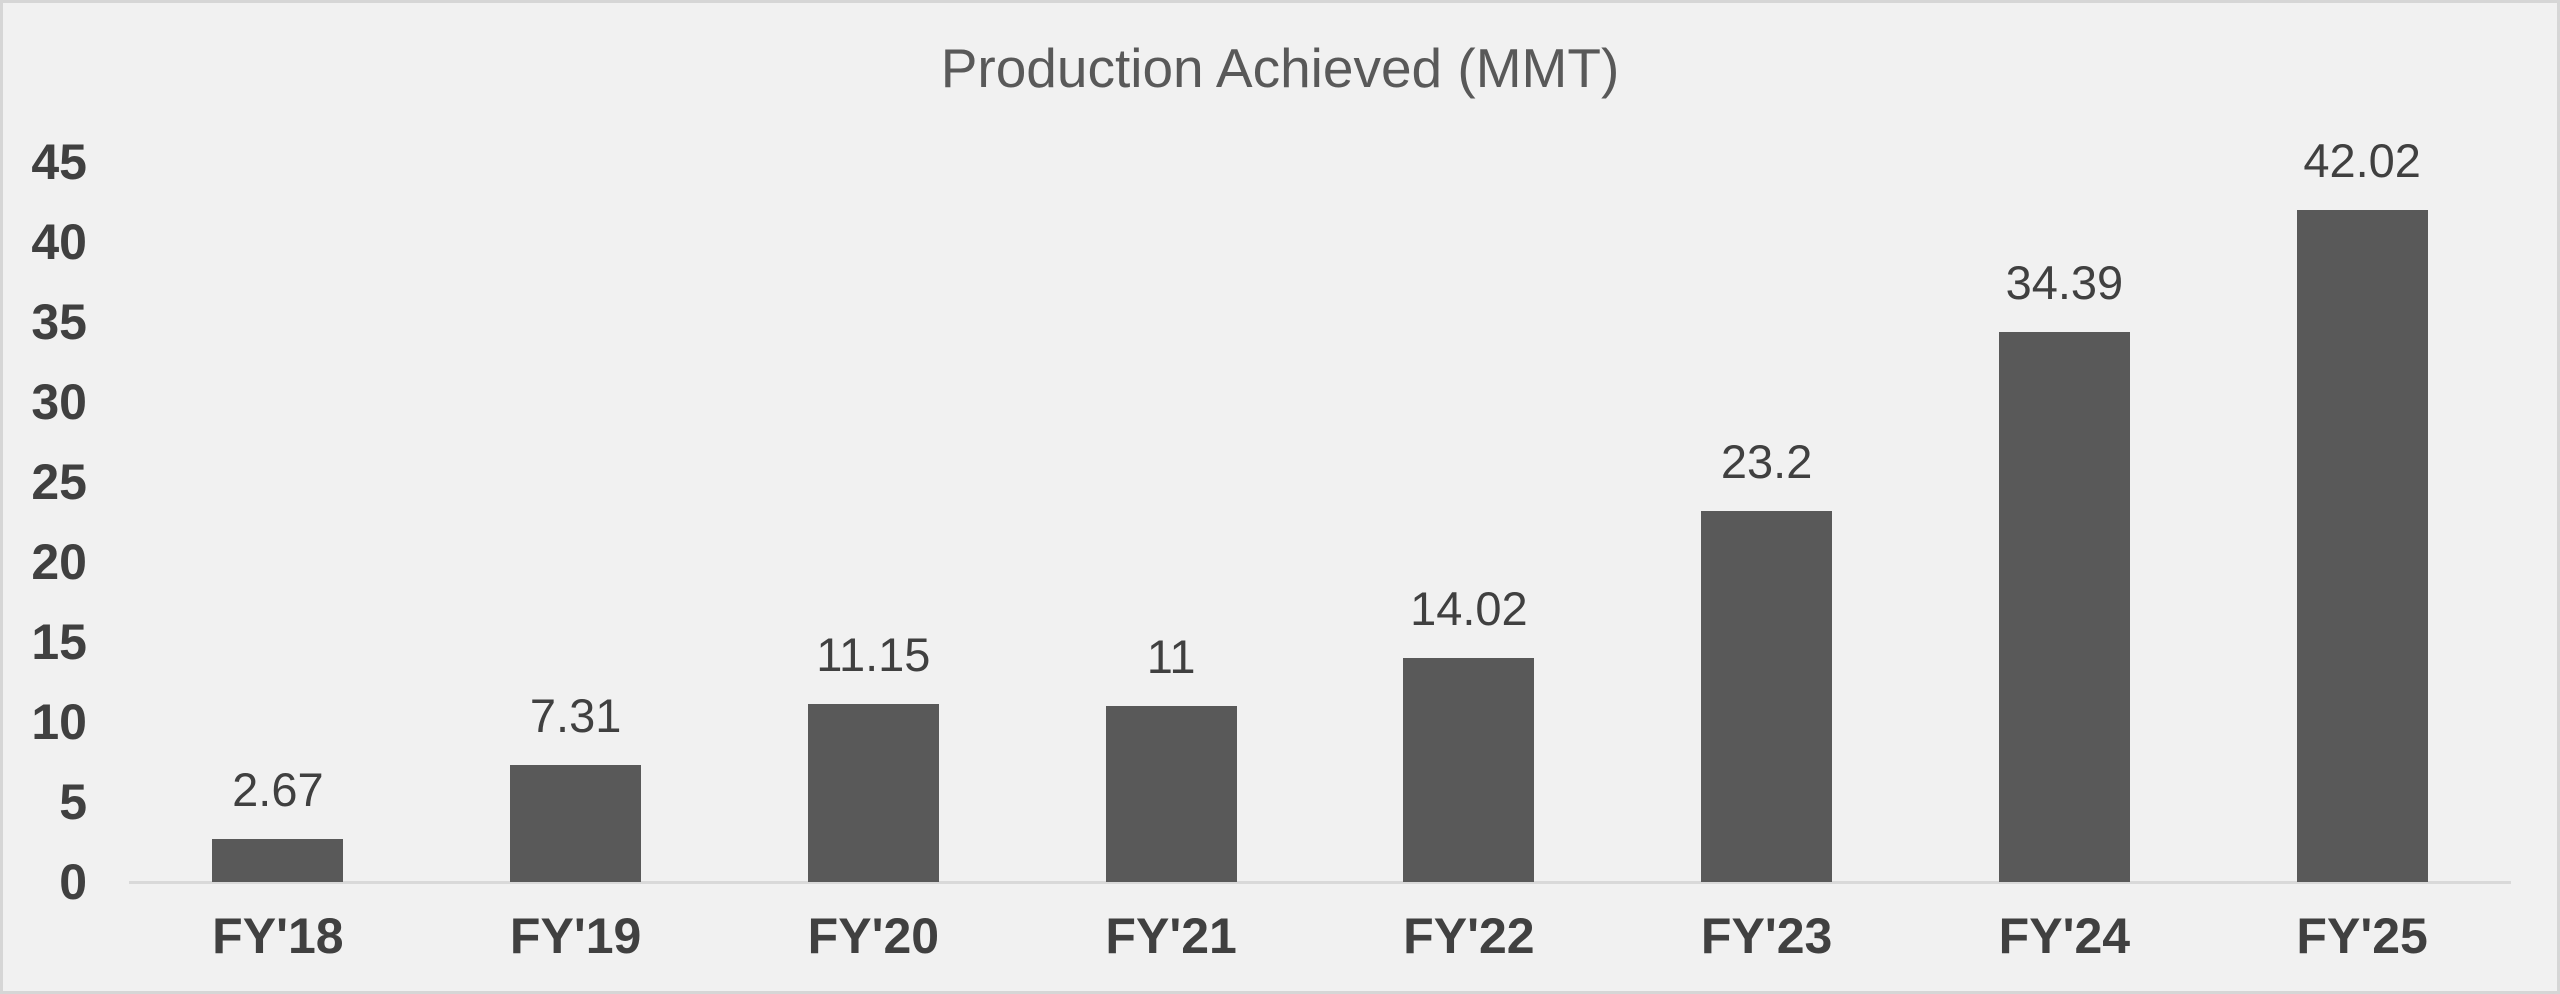 The image size is (2560, 994). Describe the element at coordinates (59, 482) in the screenshot. I see `y-axis-tick-label: 25` at that location.